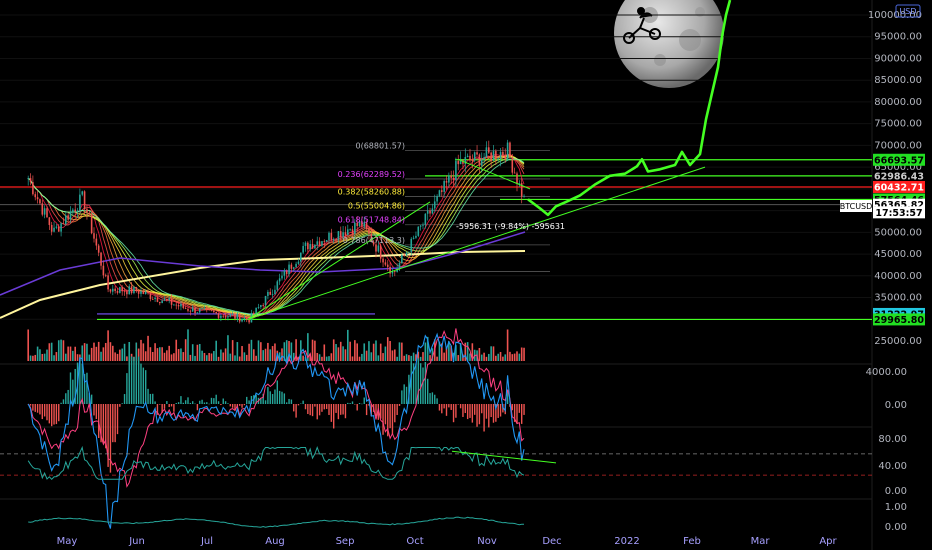 Image resolution: width=932 pixels, height=550 pixels. What do you see at coordinates (896, 491) in the screenshot?
I see `rsi-axis-label: 0.00` at bounding box center [896, 491].